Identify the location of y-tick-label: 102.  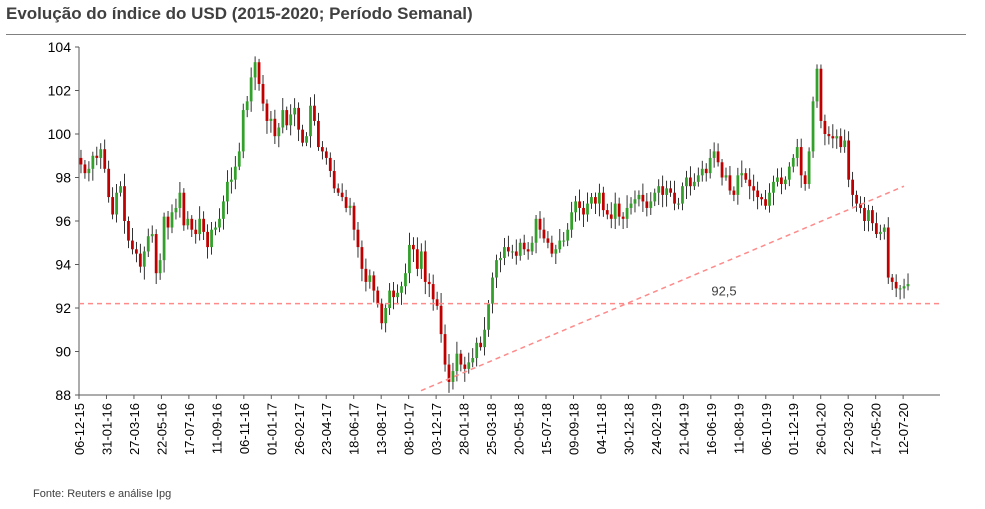
(60, 91).